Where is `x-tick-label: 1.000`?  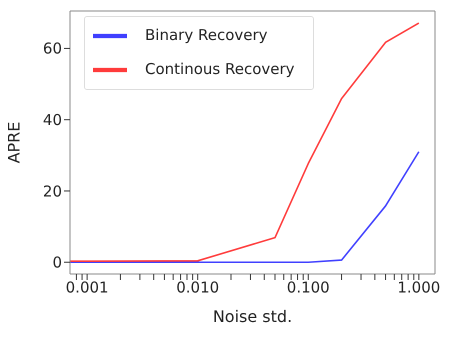 x-tick-label: 1.000 is located at coordinates (418, 287).